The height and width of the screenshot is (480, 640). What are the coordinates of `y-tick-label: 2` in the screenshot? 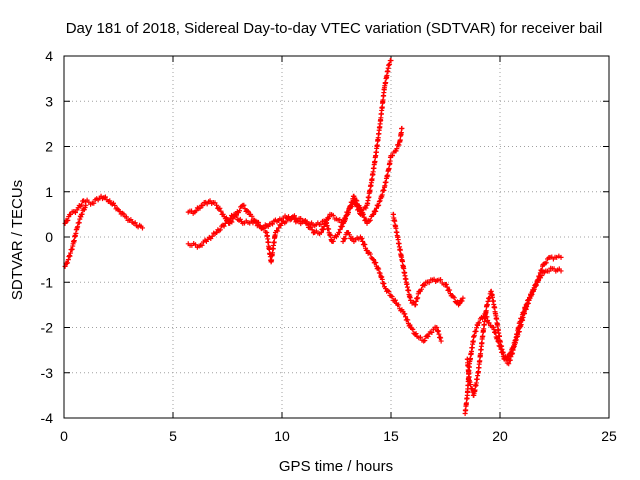 It's located at (49, 147).